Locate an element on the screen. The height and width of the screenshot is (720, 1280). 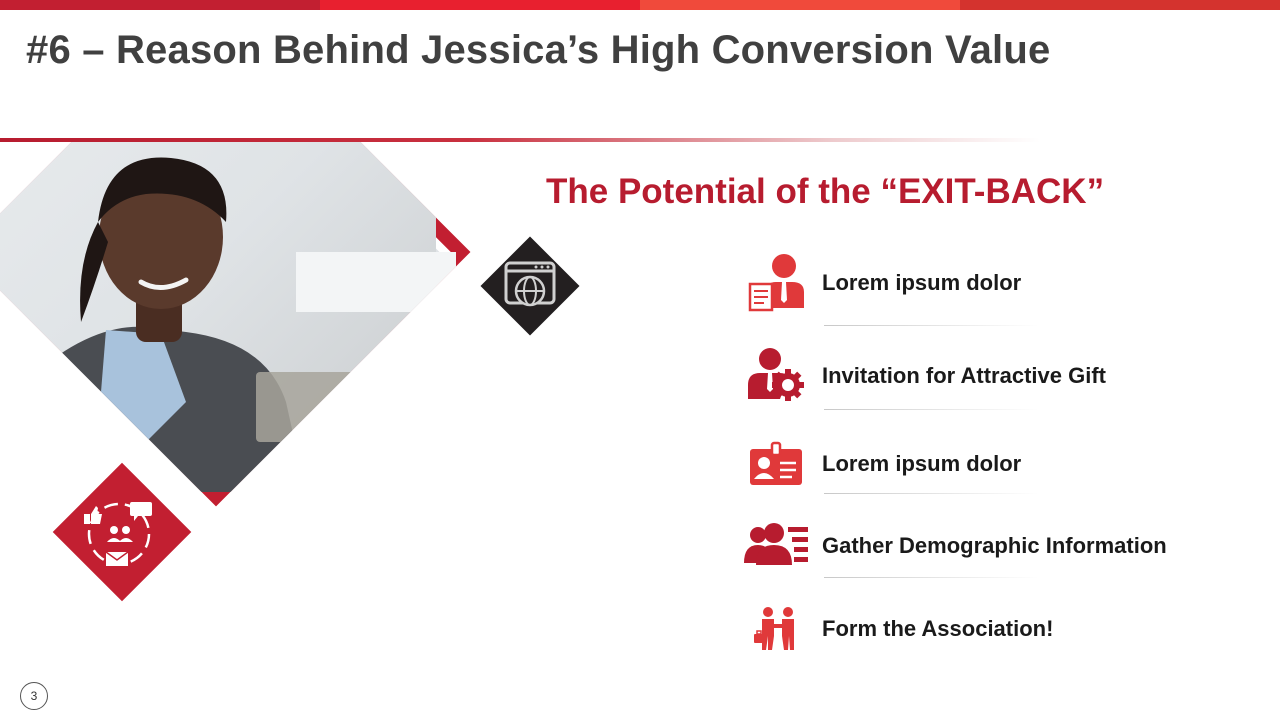
business-person-document-icon is located at coordinates (776, 283).